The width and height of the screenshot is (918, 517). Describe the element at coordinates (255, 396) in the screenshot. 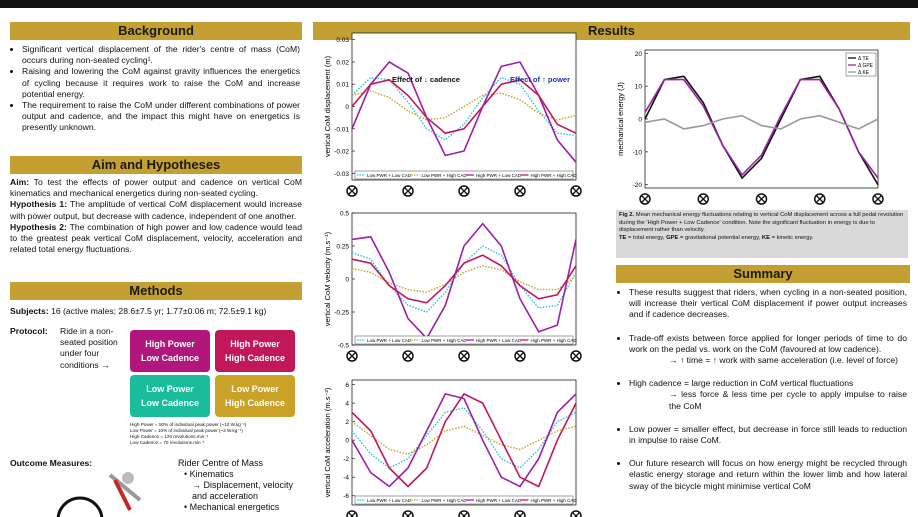

I see `condition-box: Low Power High Cadence` at that location.